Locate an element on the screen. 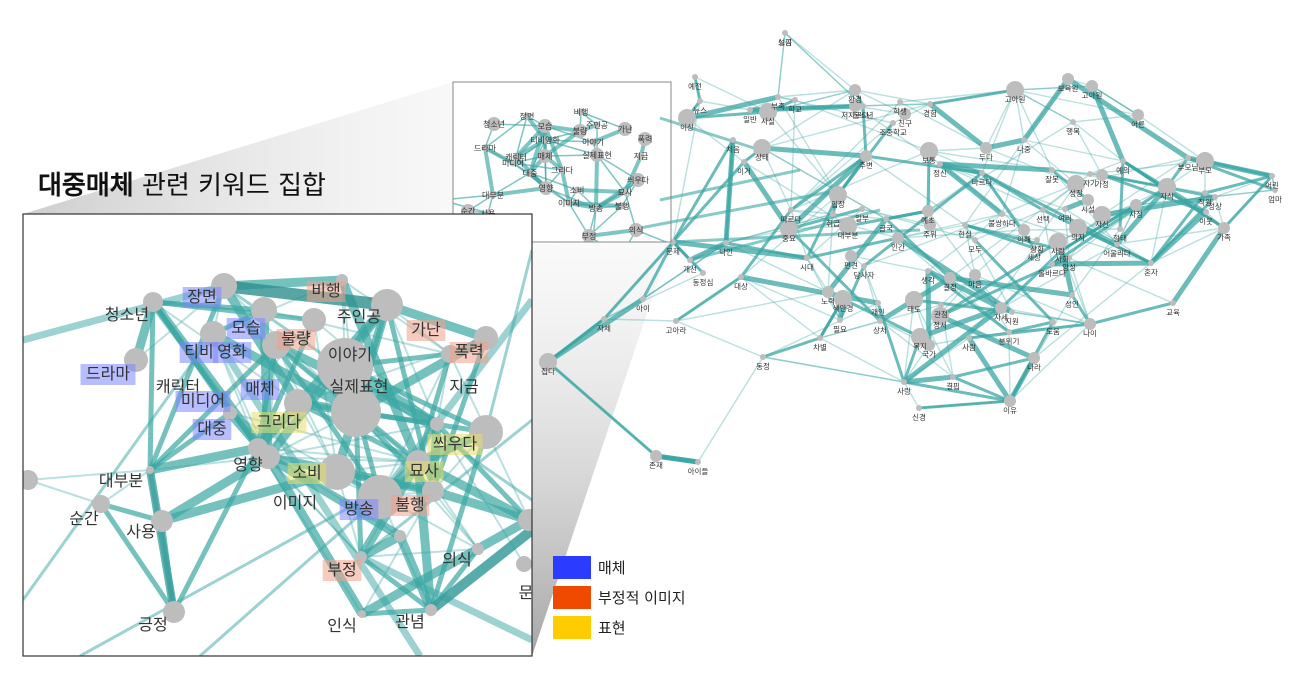 The width and height of the screenshot is (1300, 680). network-label-95: 차별 is located at coordinates (820, 347).